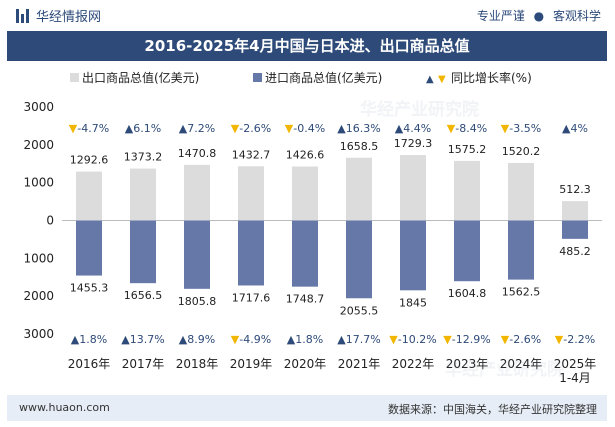 Image resolution: width=615 pixels, height=427 pixels. Describe the element at coordinates (413, 143) in the screenshot. I see `export-value-label: 1729.3` at that location.